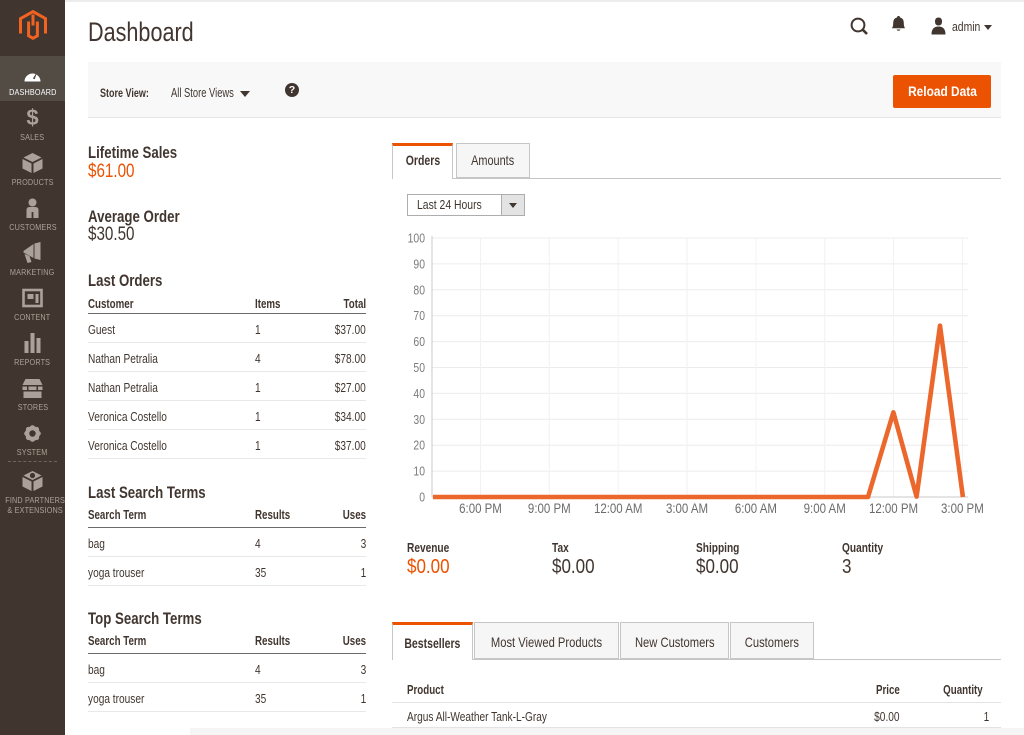 The image size is (1024, 735). Describe the element at coordinates (687, 508) in the screenshot. I see `svg-text: 3:00 AM` at that location.